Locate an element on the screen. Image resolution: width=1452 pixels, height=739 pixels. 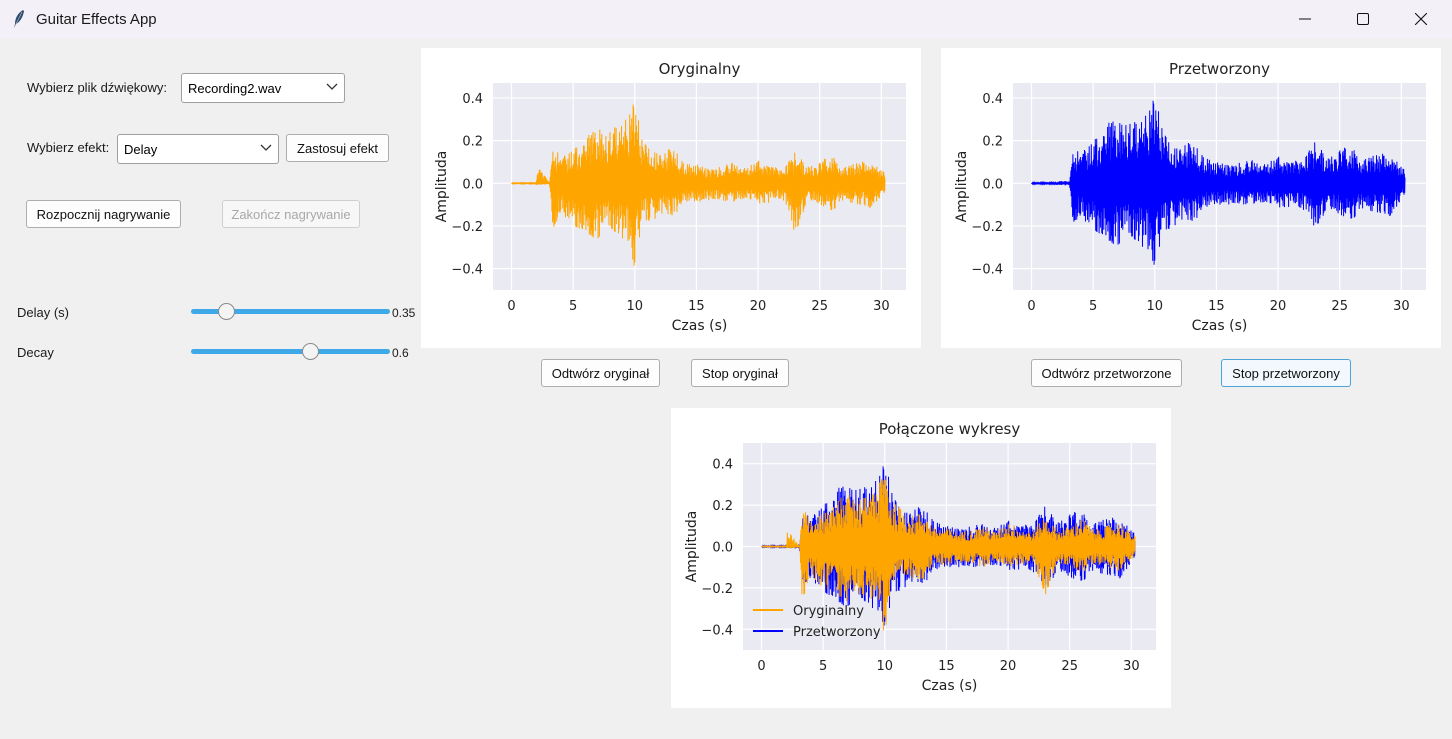
chart-title: Oryginalny is located at coordinates (700, 69).